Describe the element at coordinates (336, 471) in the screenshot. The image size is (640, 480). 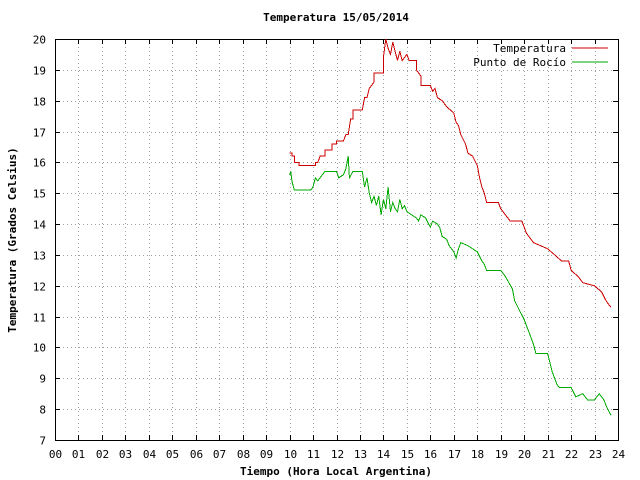
I see `x-axis-label: Tiempo (Hora Local Argentina)` at that location.